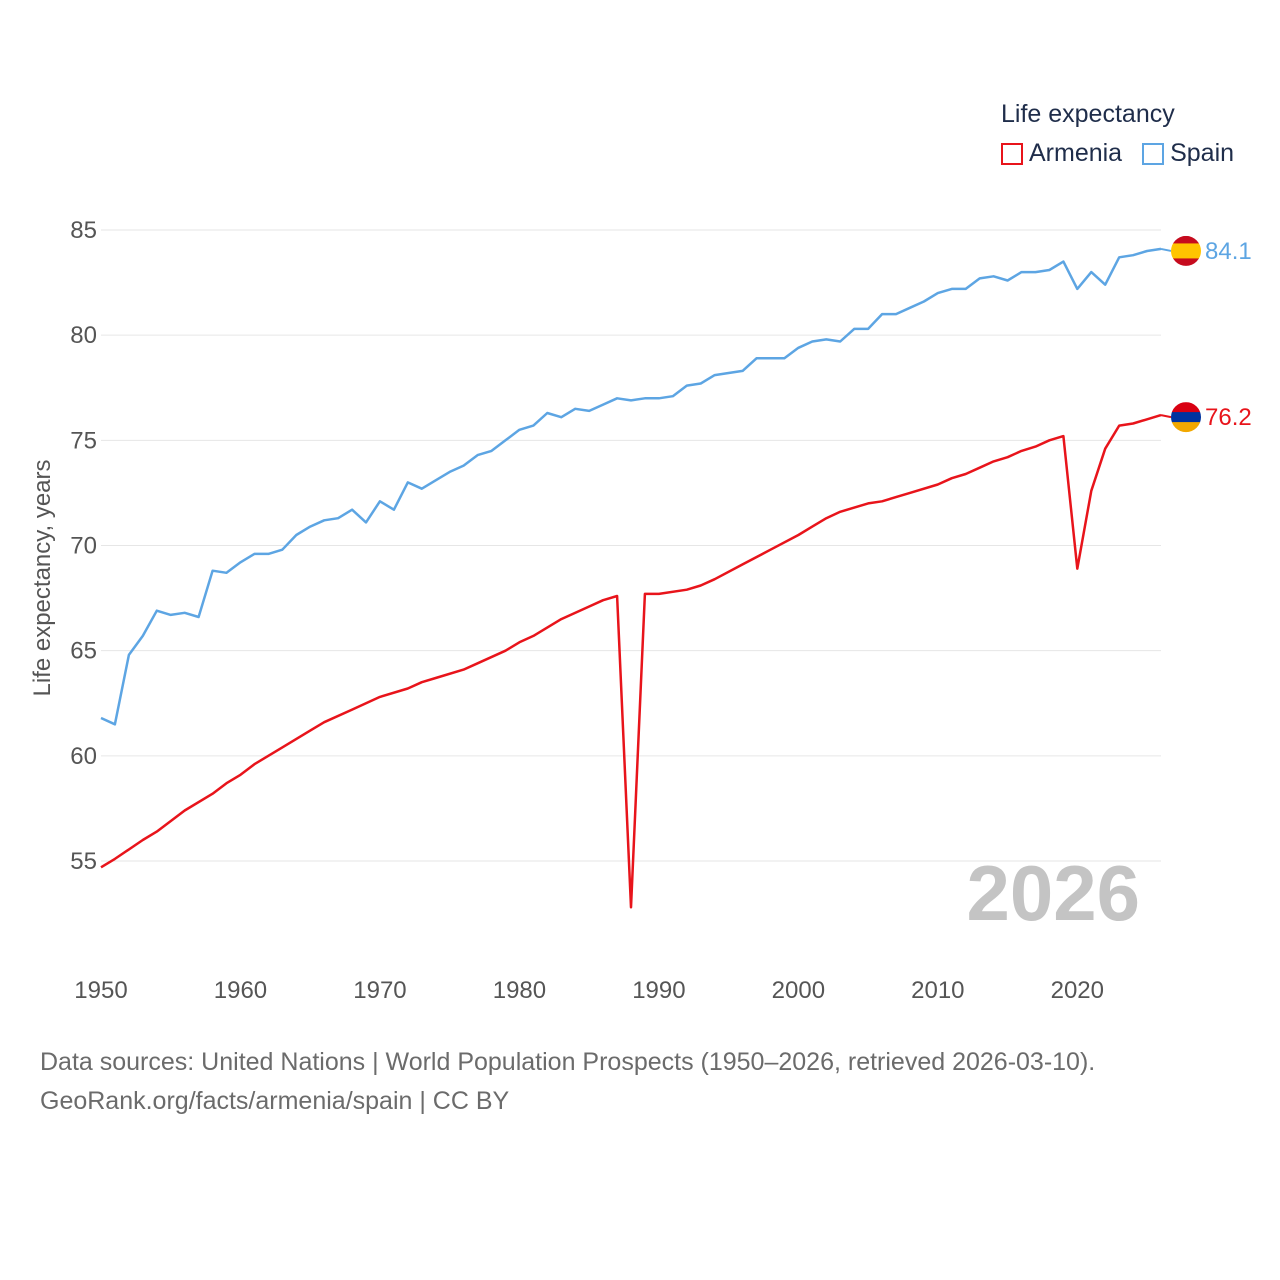  I want to click on data-point-spain-2020, so click(1077, 289).